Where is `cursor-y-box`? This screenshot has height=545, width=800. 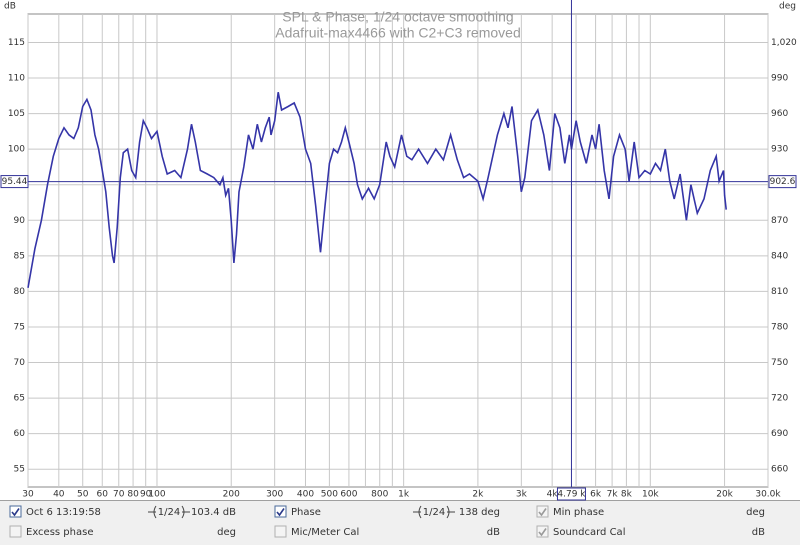
cursor-y-box is located at coordinates (14, 182).